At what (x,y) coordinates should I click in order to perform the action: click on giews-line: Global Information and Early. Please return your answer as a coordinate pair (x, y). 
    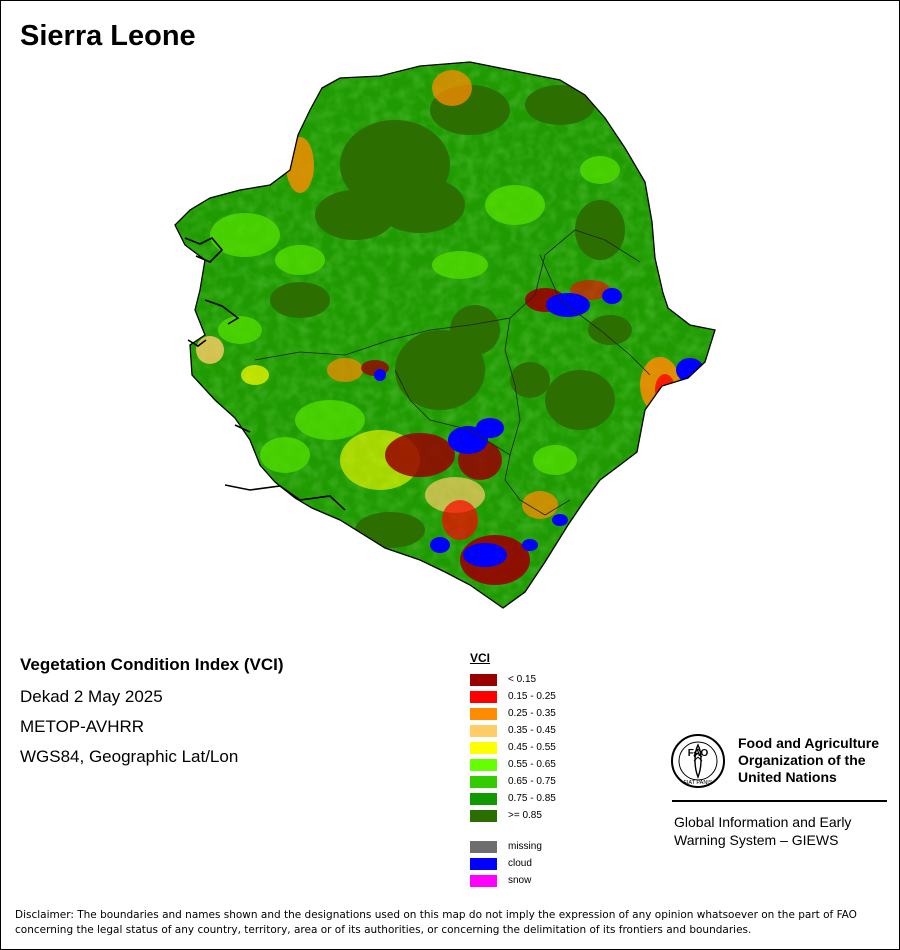
    Looking at the image, I should click on (763, 822).